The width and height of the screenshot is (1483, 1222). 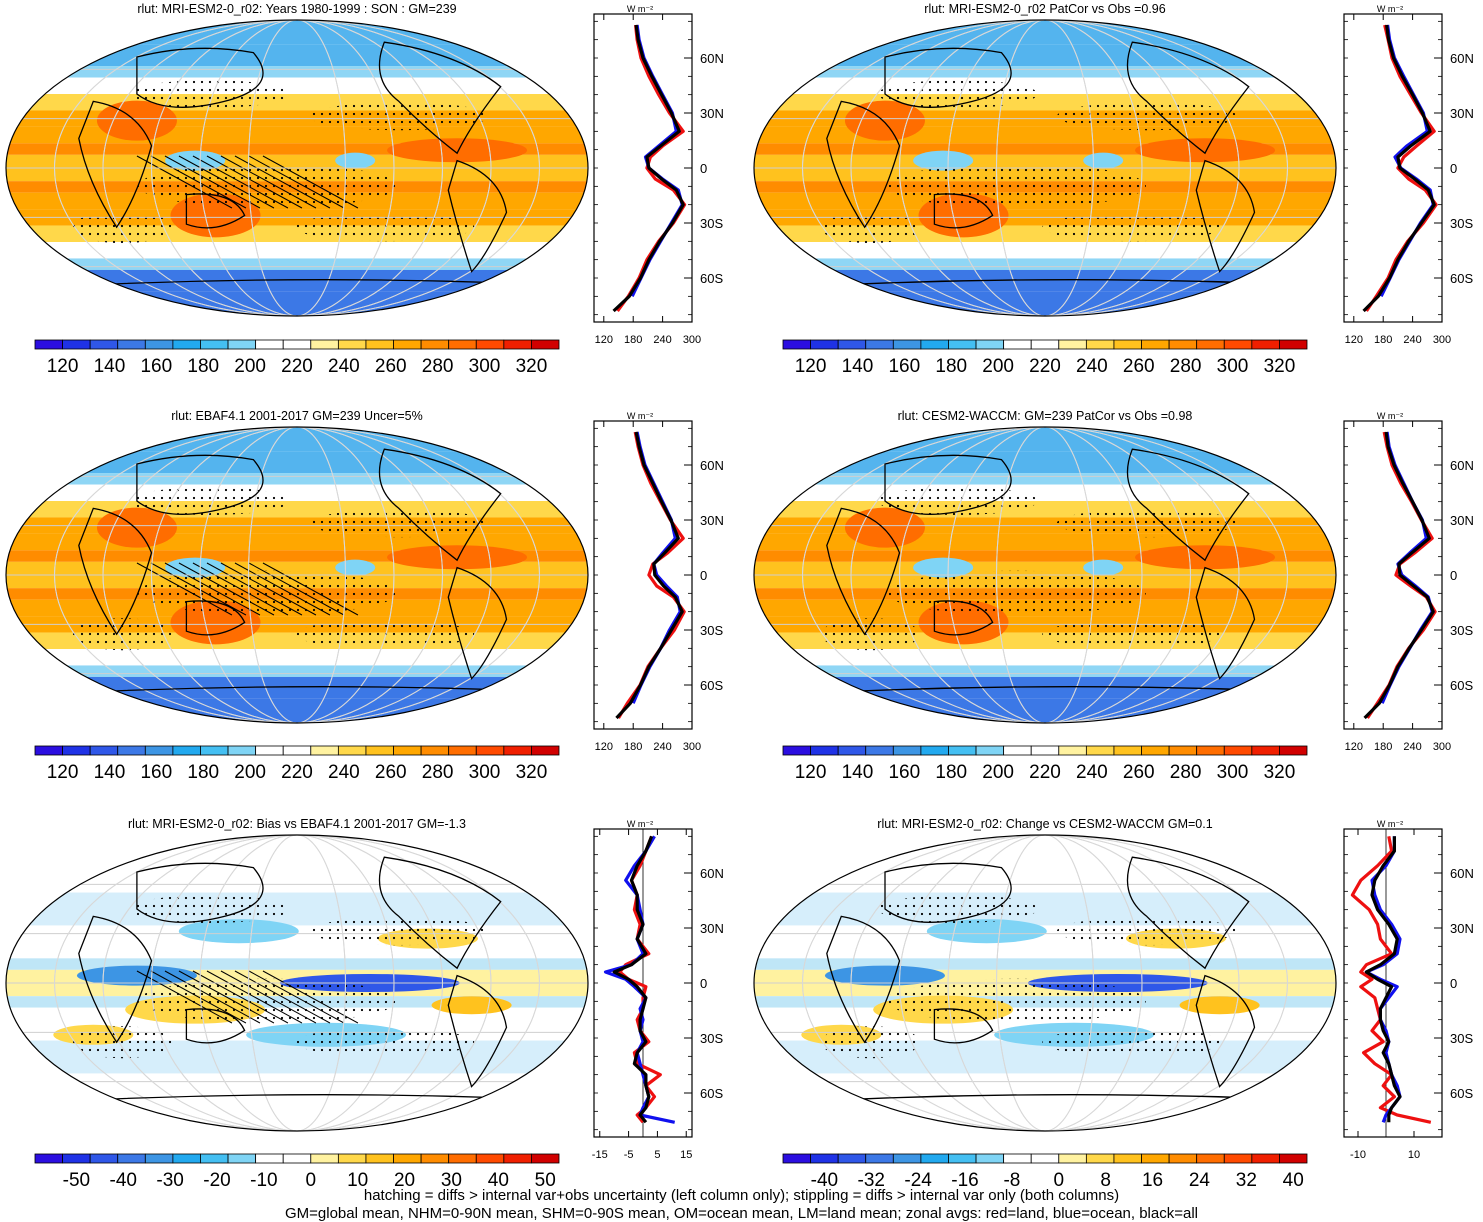 What do you see at coordinates (640, 824) in the screenshot?
I see `zonal-unit-label: W m⁻²` at bounding box center [640, 824].